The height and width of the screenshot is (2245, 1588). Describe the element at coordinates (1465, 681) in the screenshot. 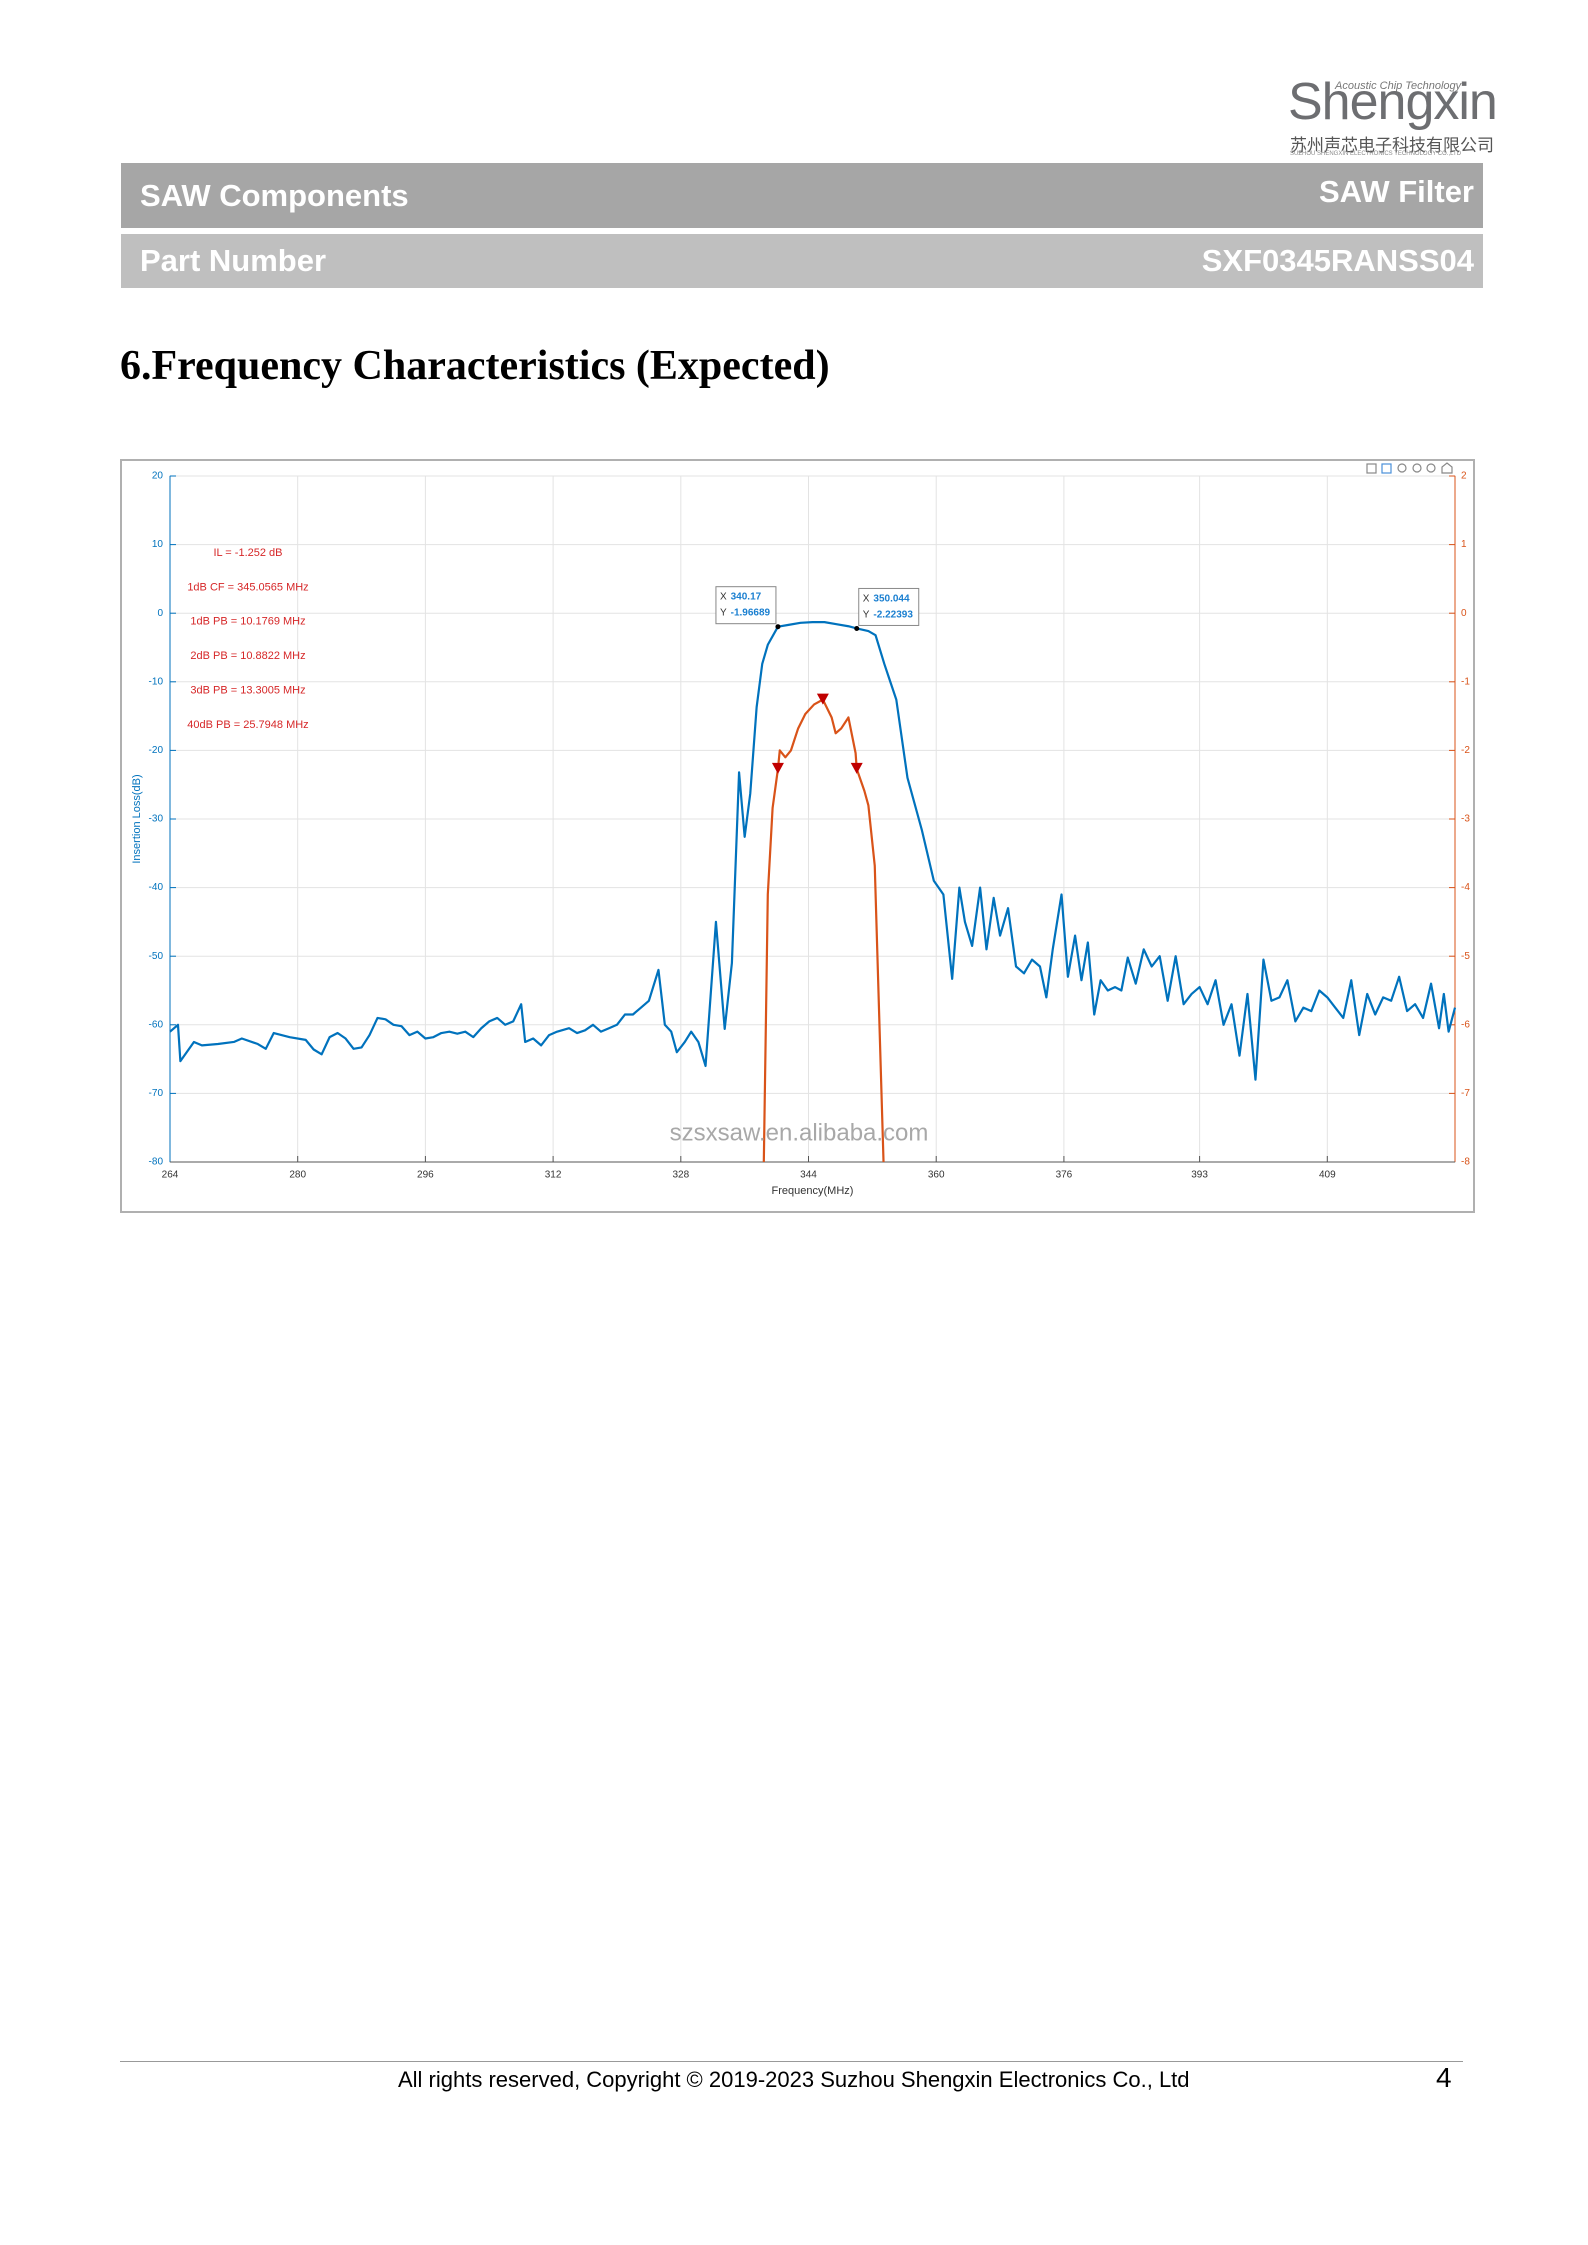

I see `y2-tick-label: -1` at that location.